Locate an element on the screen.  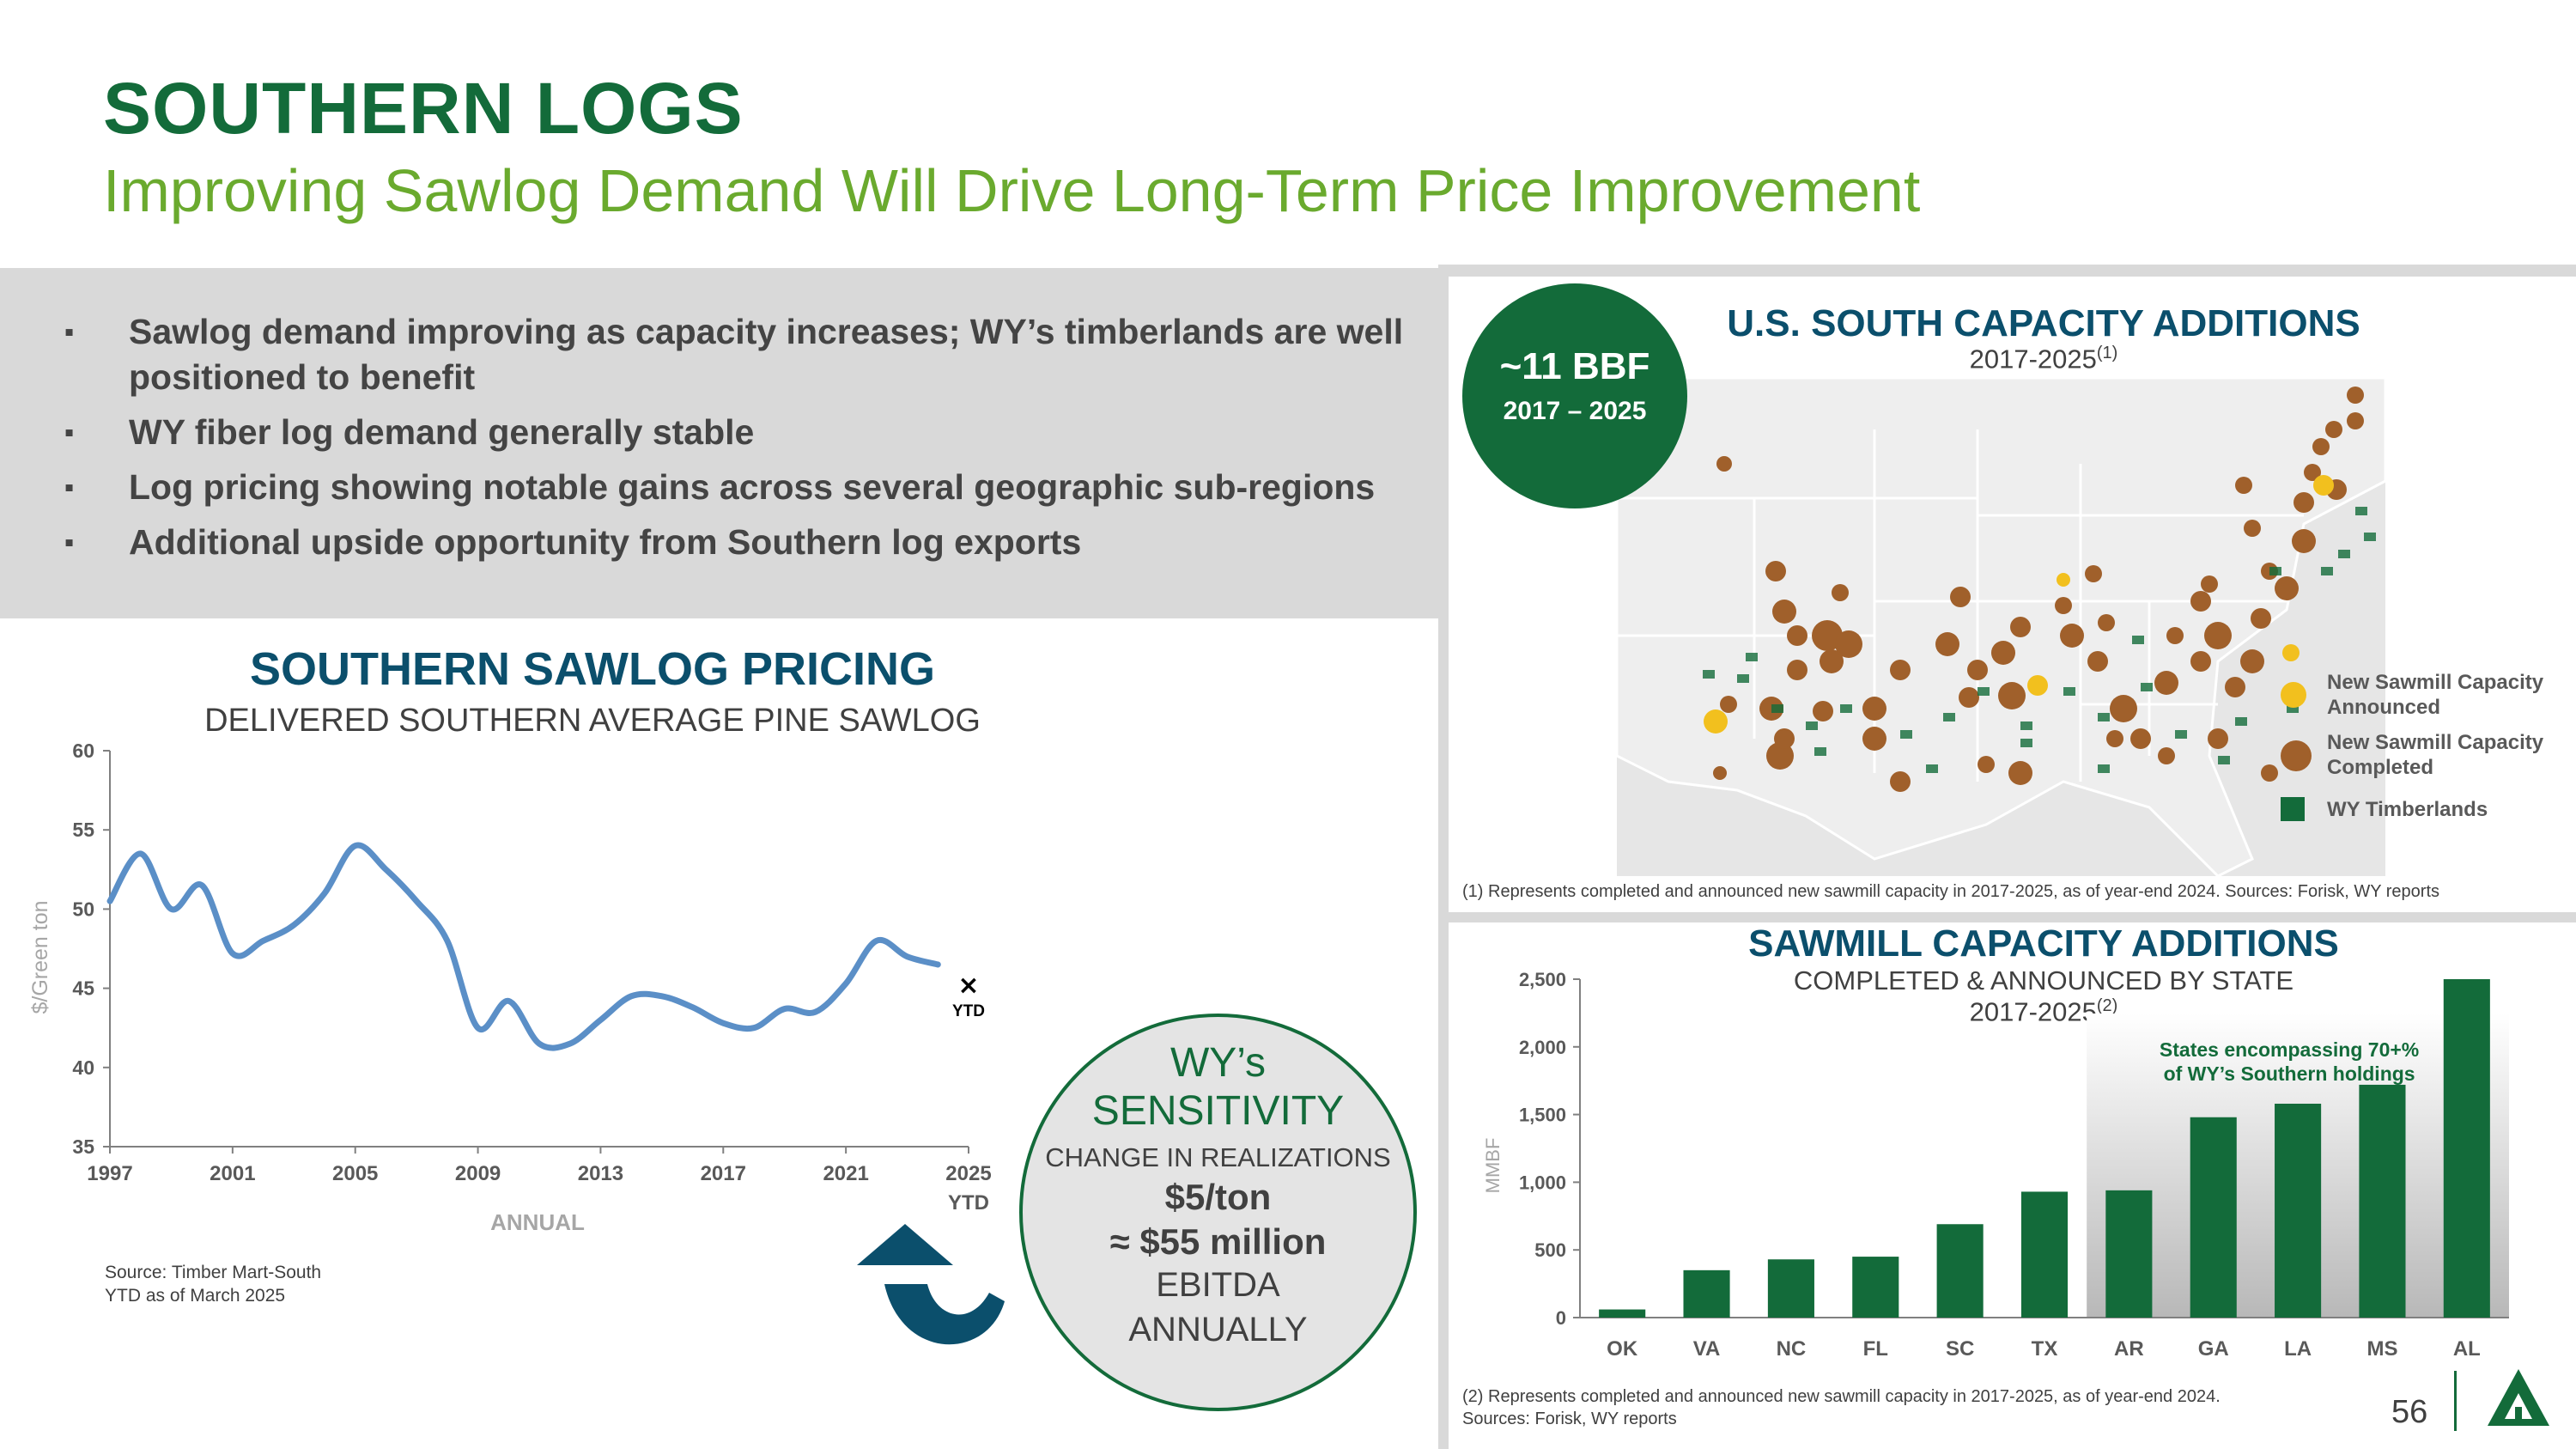
x-tick-label: AL is located at coordinates (2467, 1349).